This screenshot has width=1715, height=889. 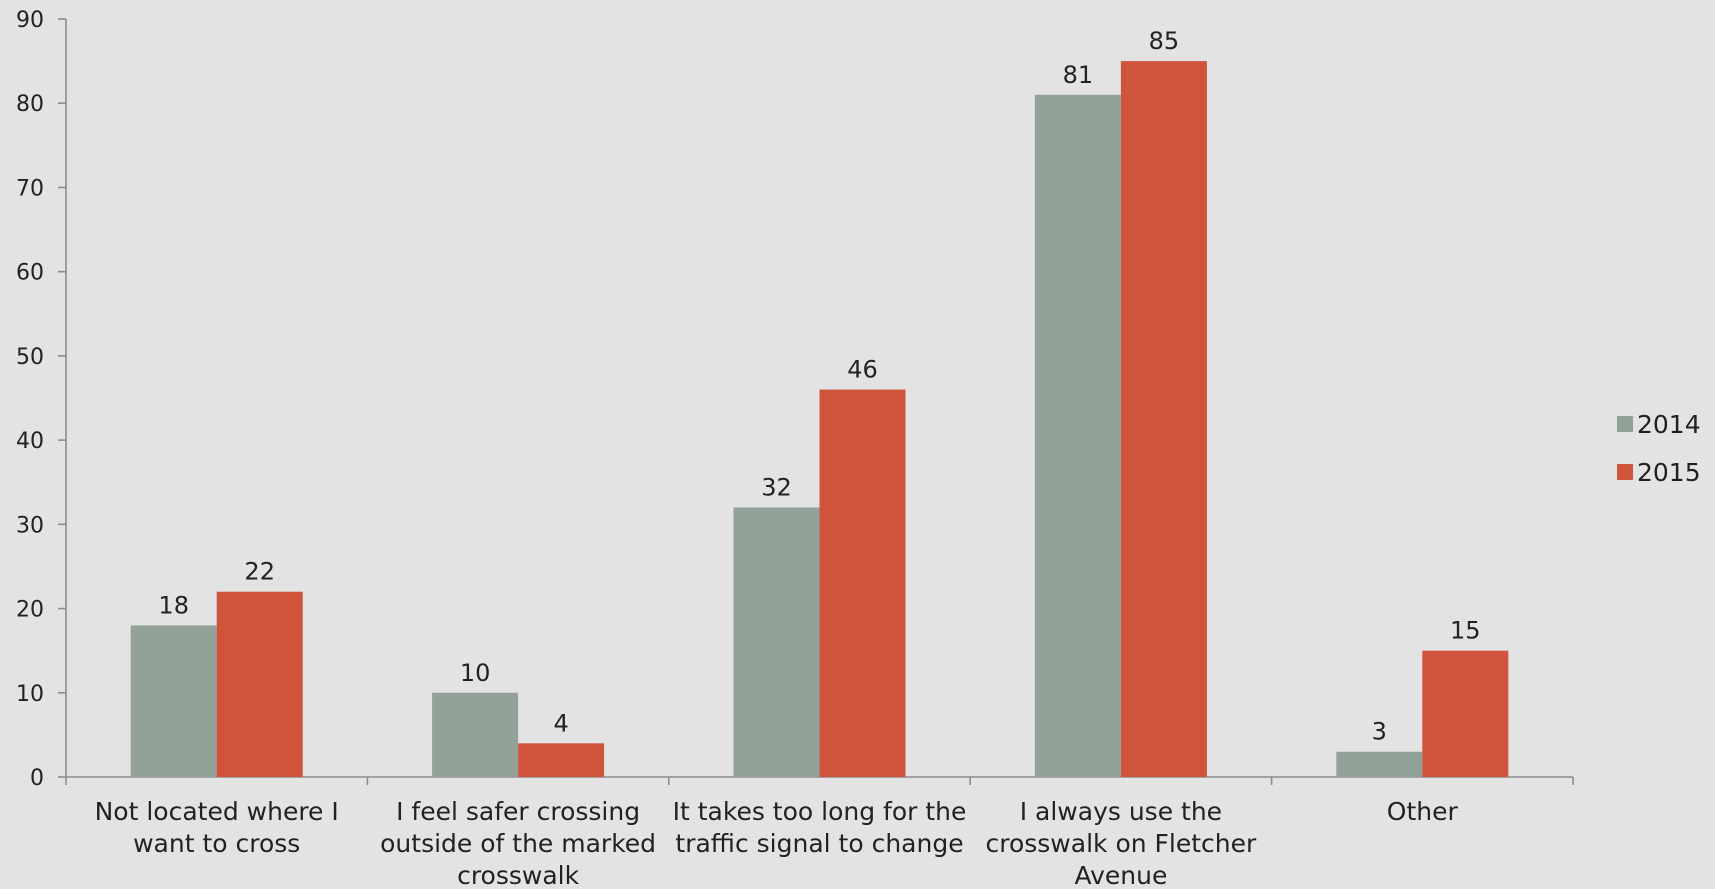 I want to click on legend: 2014 2015, so click(x=1659, y=448).